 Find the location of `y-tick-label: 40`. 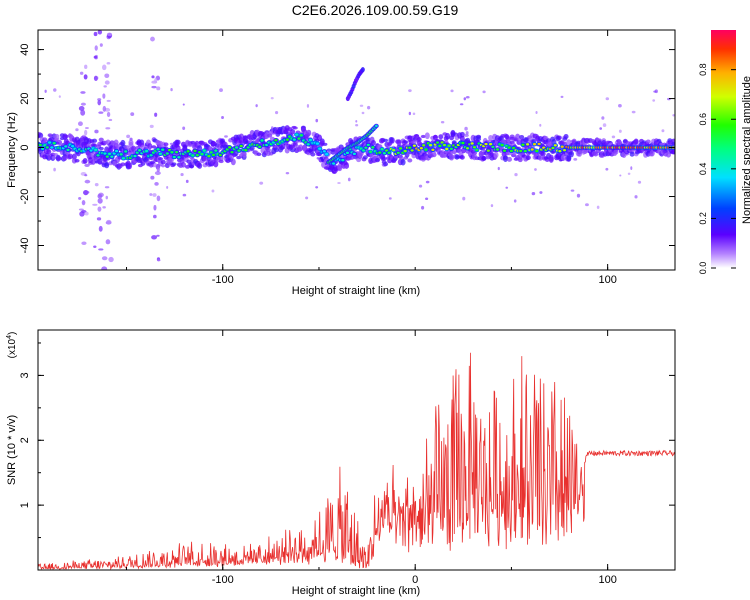

y-tick-label: 40 is located at coordinates (25, 49).